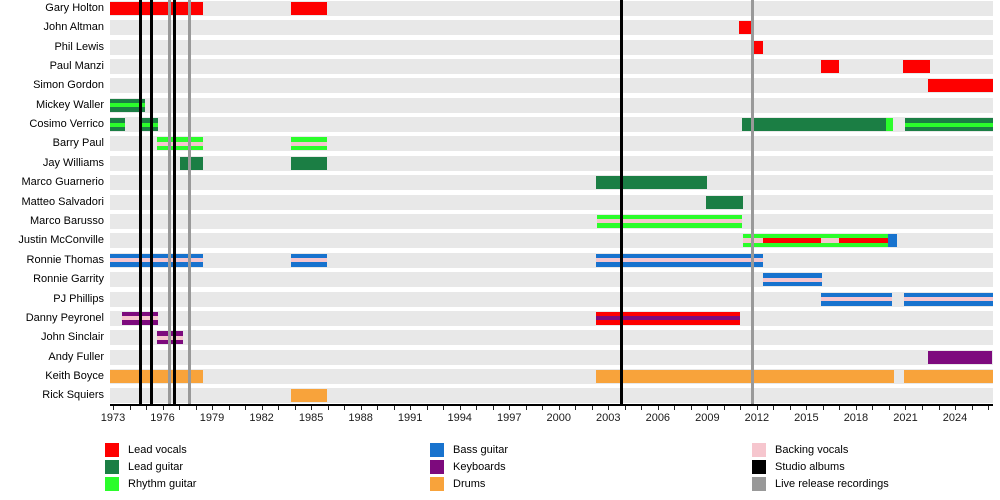 The width and height of the screenshot is (1000, 500). What do you see at coordinates (68, 279) in the screenshot?
I see `member-label: Ronnie Garrity` at bounding box center [68, 279].